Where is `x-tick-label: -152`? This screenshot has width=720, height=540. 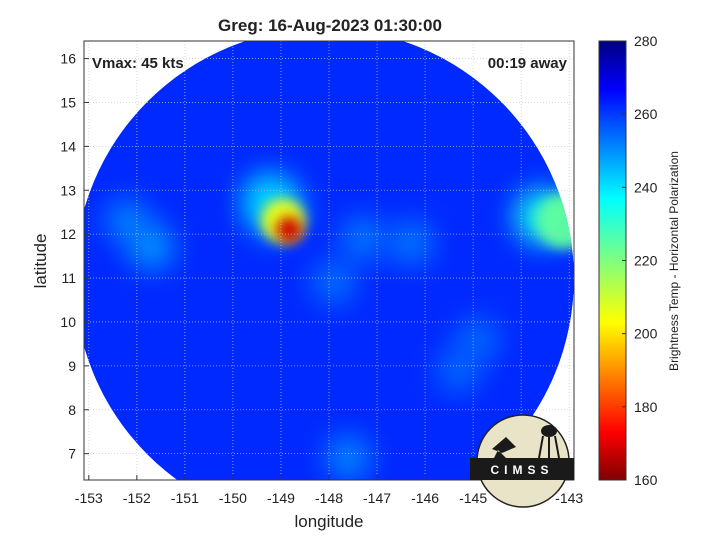 x-tick-label: -152 is located at coordinates (137, 498).